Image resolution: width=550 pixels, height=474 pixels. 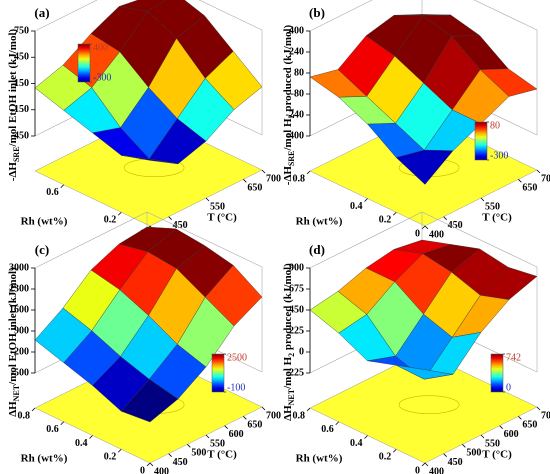 What do you see at coordinates (13, 326) in the screenshot?
I see `z-axis-label-part: /mol EtOH inlet (kJ/mol)` at bounding box center [13, 326].